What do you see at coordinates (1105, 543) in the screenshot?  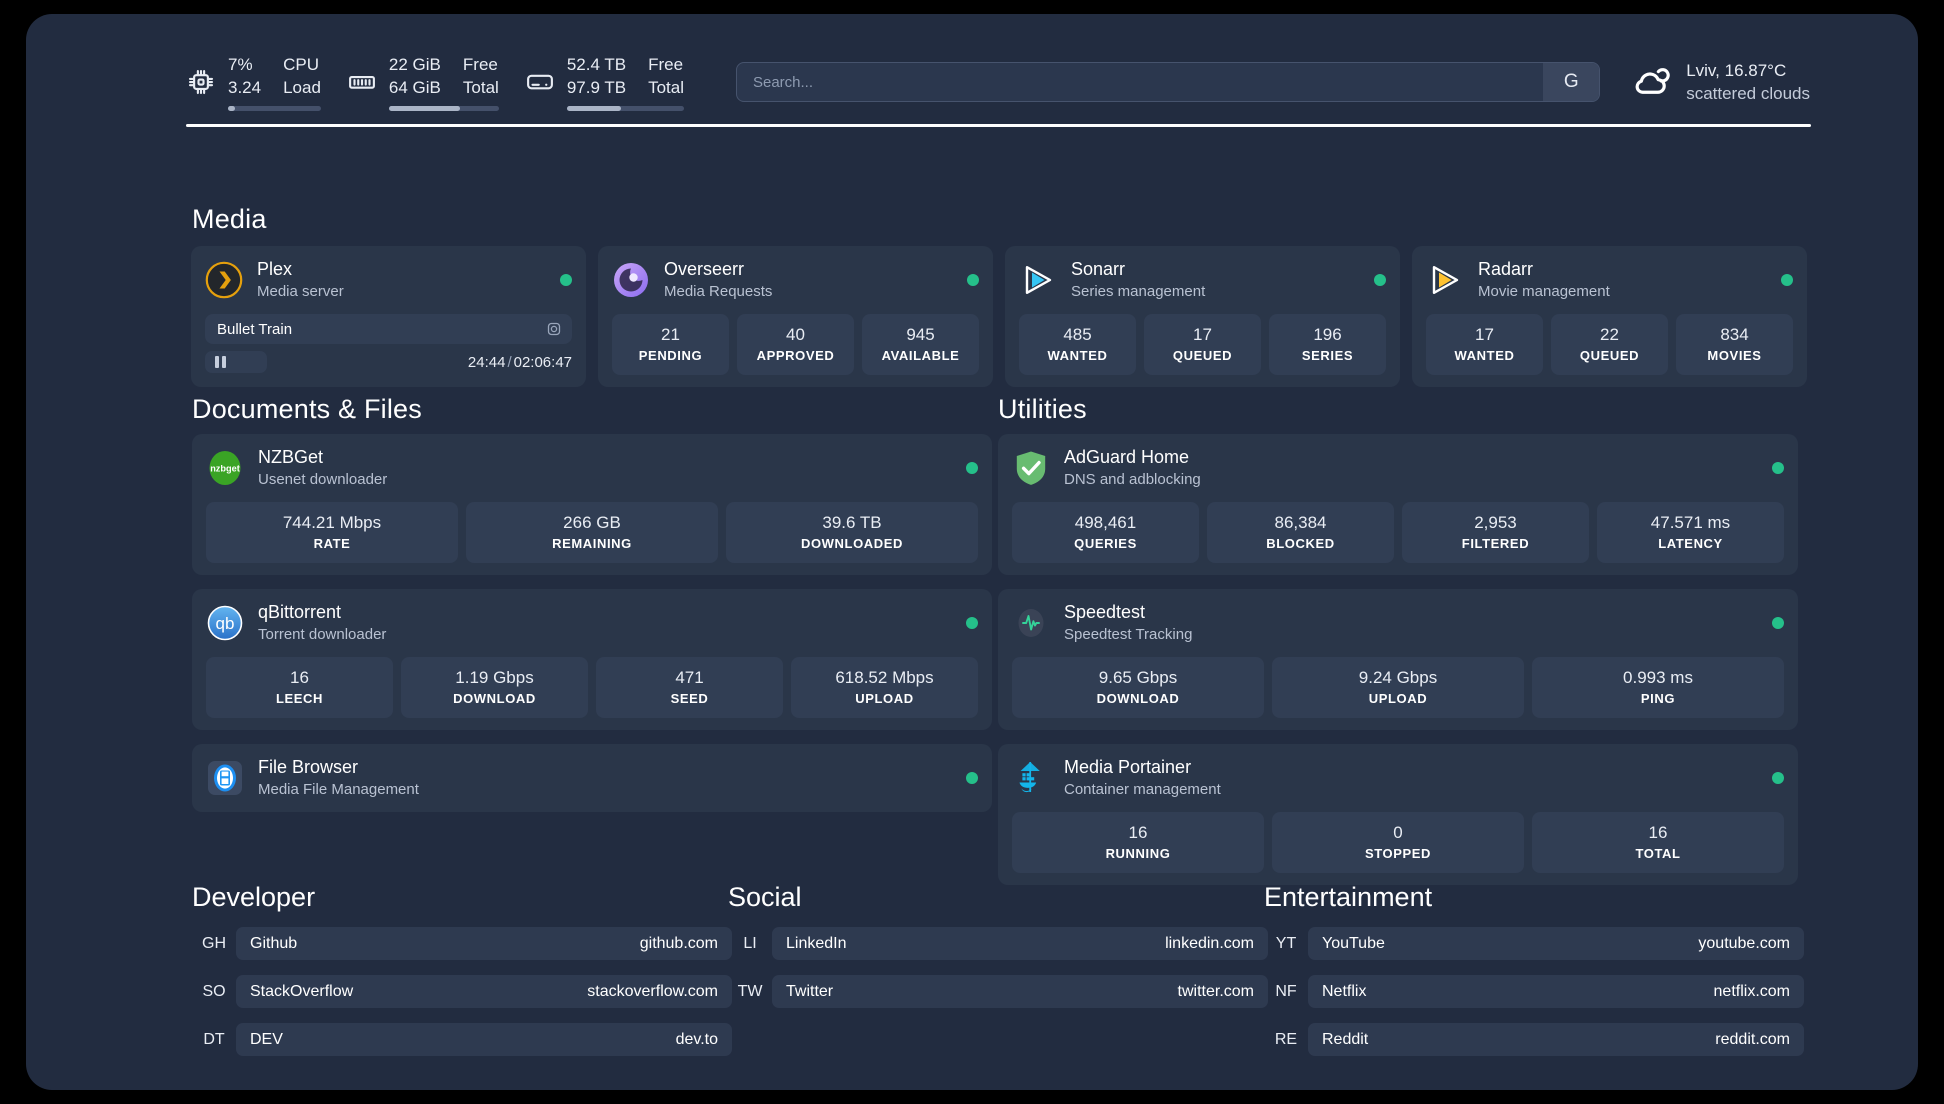 I see `stat-tile-label: QUERIES` at bounding box center [1105, 543].